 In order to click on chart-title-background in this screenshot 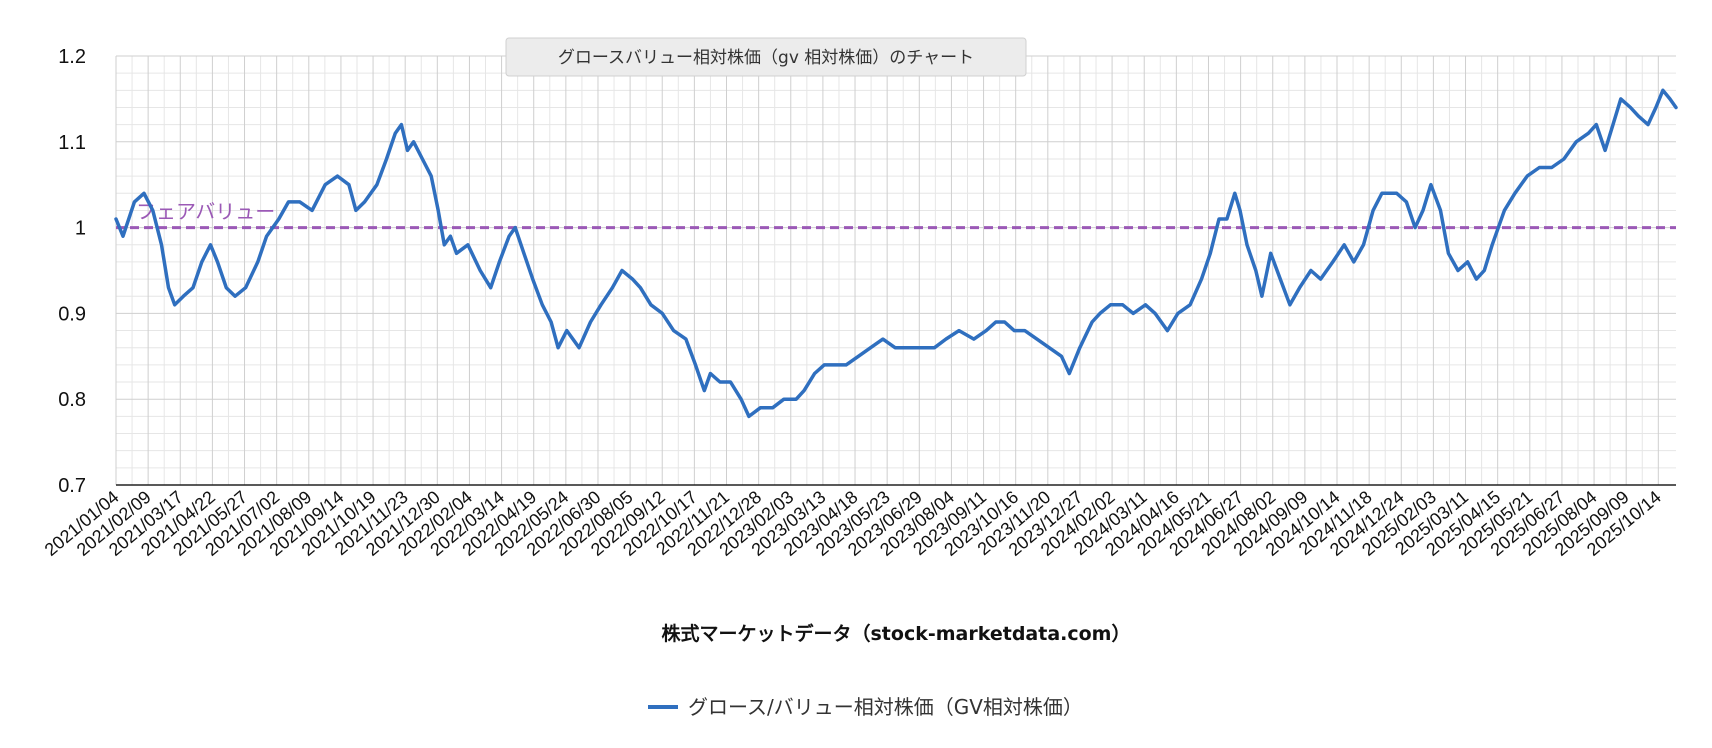, I will do `click(766, 57)`.